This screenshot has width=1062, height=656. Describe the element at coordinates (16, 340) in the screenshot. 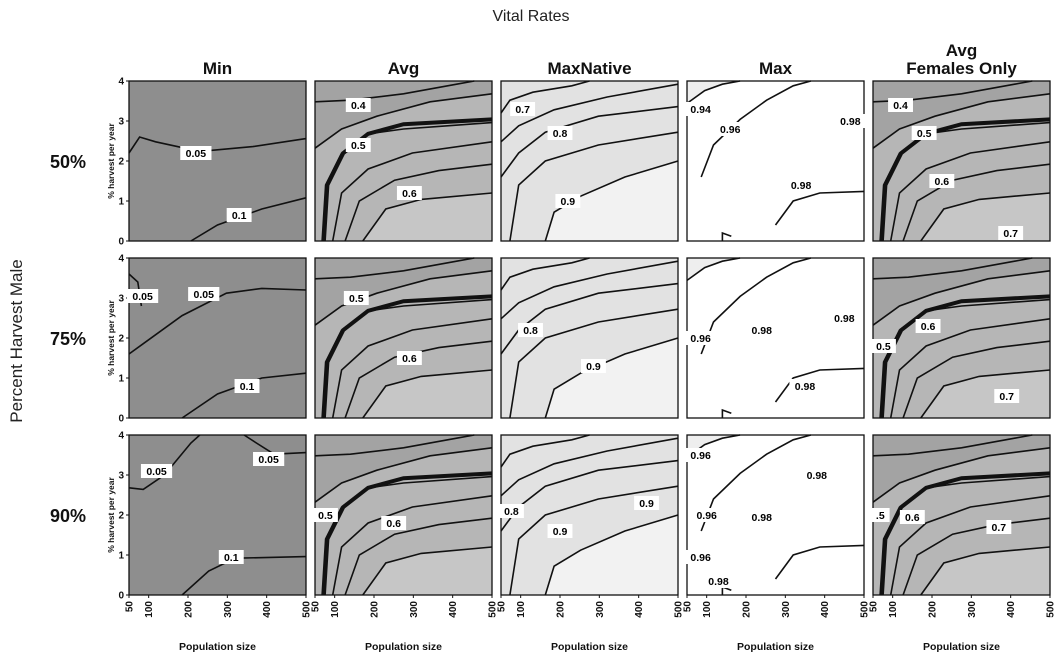

I see `row-axis-label: Percent Harvest Male` at that location.